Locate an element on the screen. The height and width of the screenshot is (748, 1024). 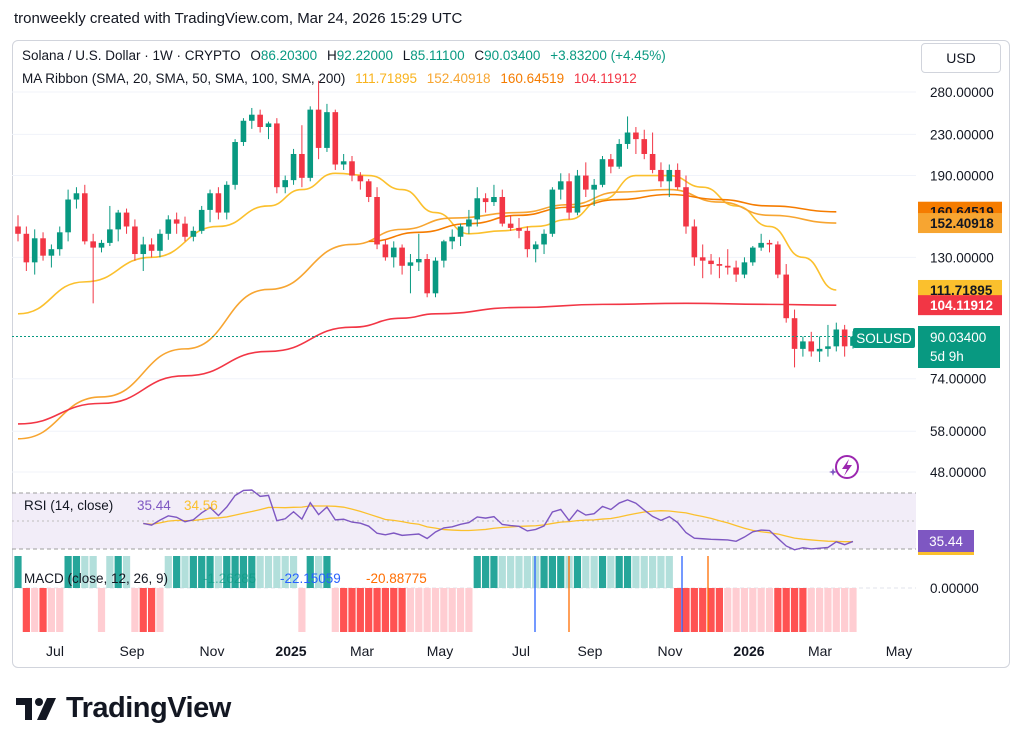
symbol-tag-label: SOLUSD is located at coordinates (884, 338).